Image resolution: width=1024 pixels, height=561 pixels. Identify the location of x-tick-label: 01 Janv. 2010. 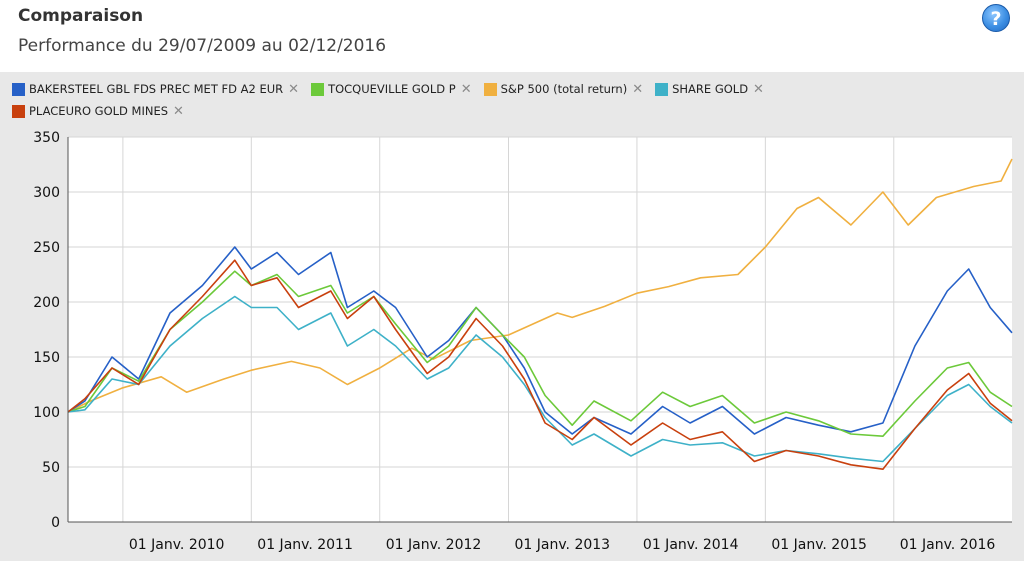
(177, 545).